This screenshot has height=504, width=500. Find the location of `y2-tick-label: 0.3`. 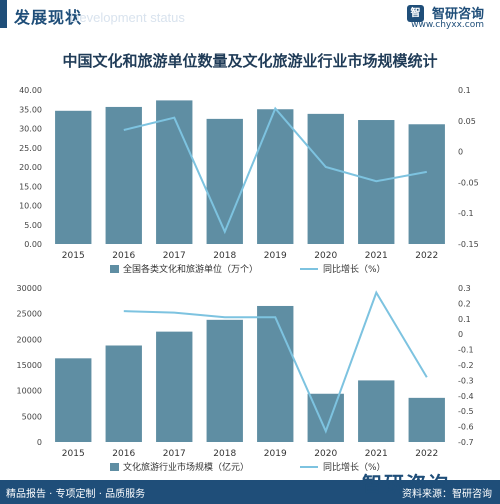

y2-tick-label: 0.3 is located at coordinates (464, 288).